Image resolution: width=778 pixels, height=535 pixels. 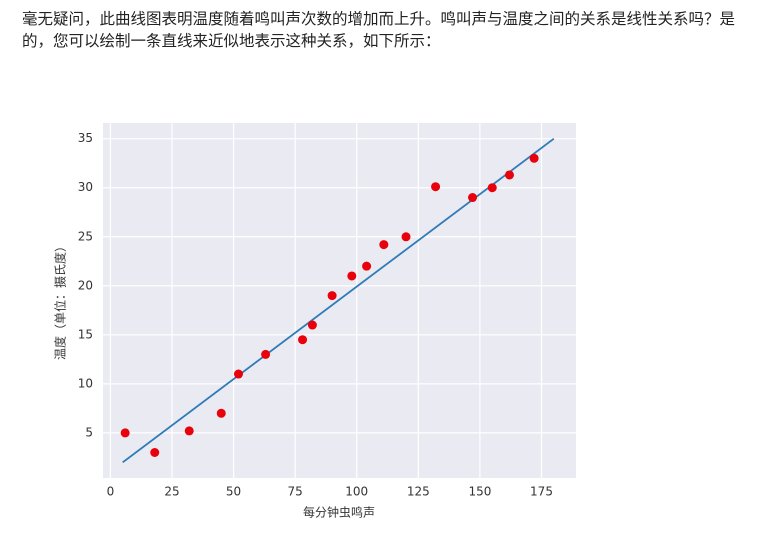 I want to click on x-tick-label: 25, so click(x=171, y=492).